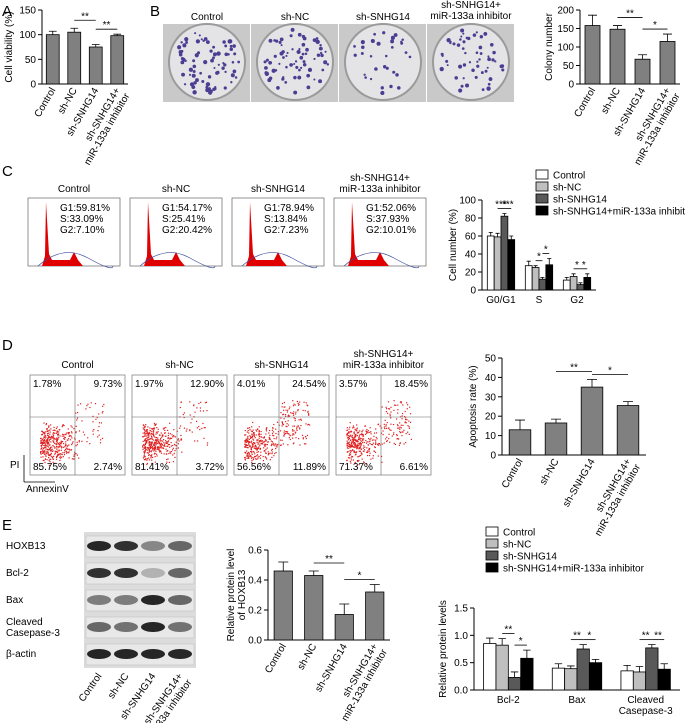 The width and height of the screenshot is (685, 723). I want to click on x-tick-label: sh-SNHG14, so click(579, 483).